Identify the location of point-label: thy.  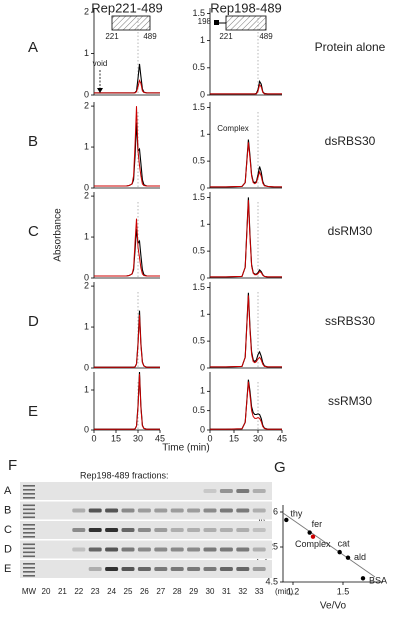
(296, 513).